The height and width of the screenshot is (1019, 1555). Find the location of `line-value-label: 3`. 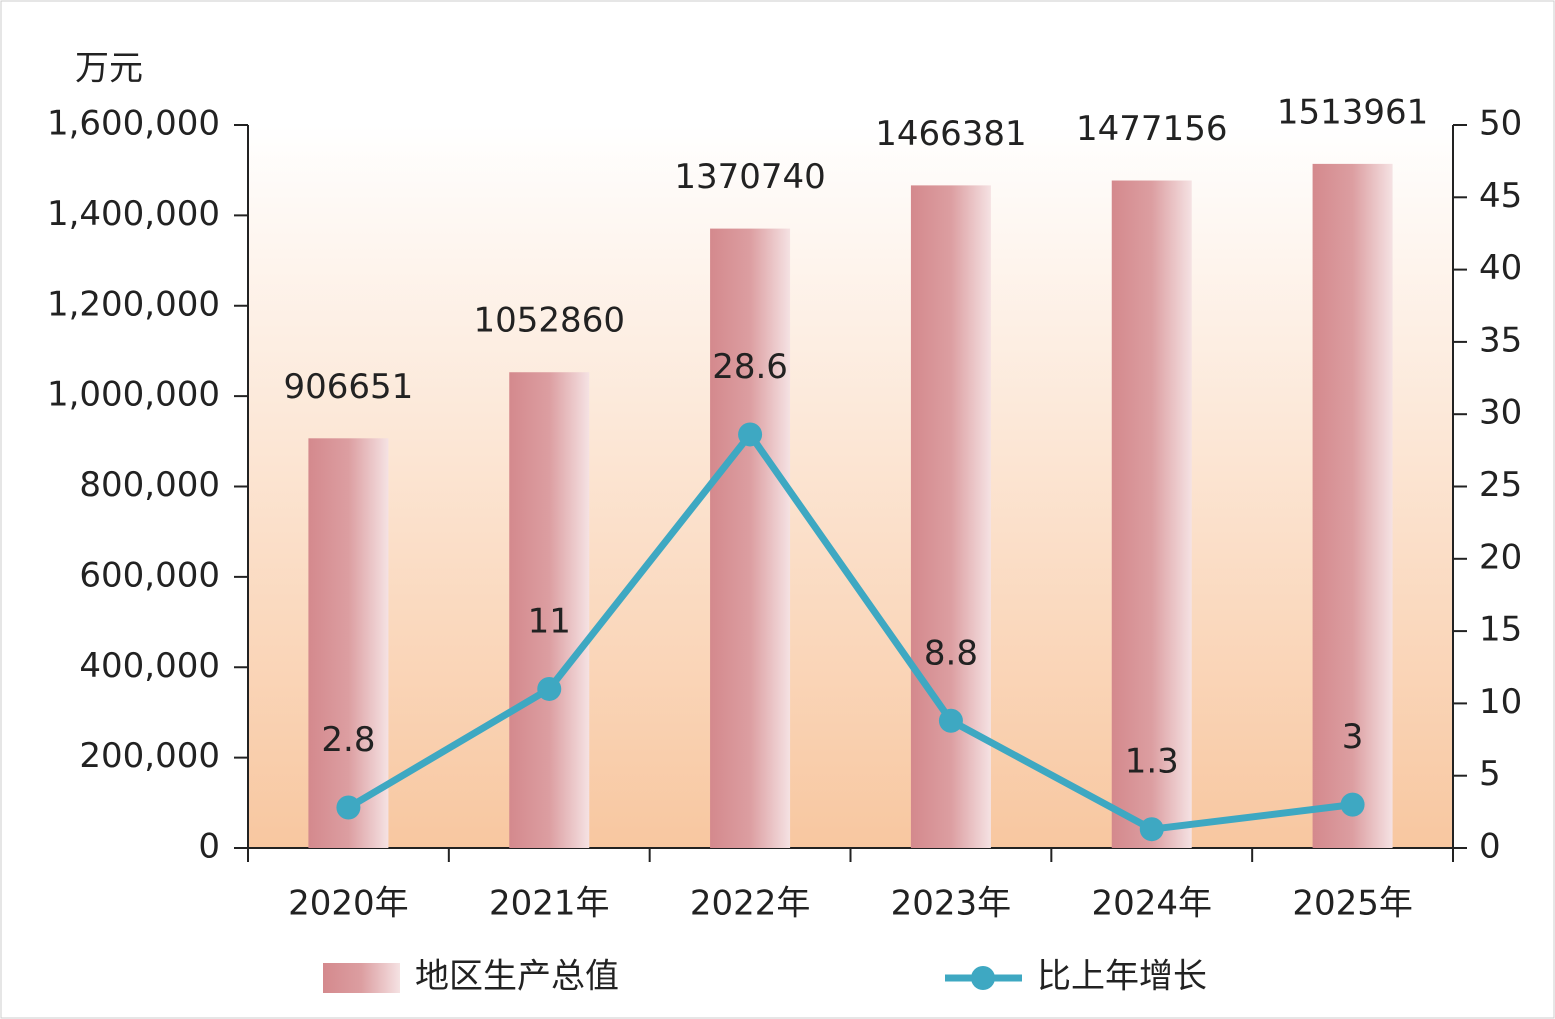

line-value-label: 3 is located at coordinates (1353, 737).